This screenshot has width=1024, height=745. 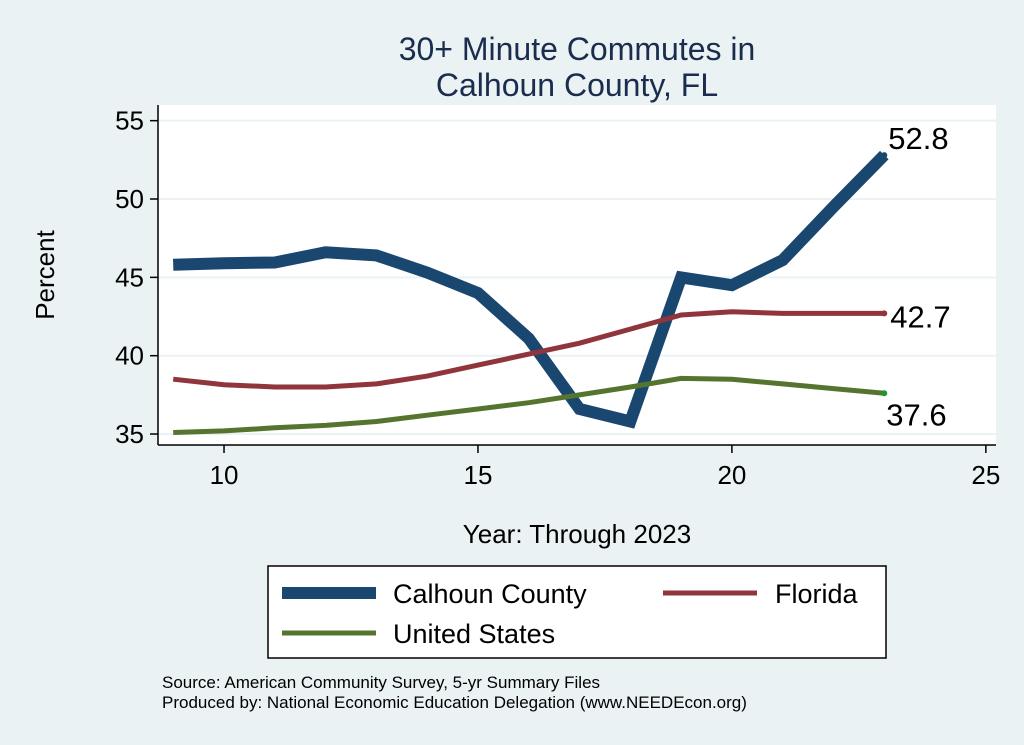 What do you see at coordinates (577, 49) in the screenshot?
I see `chart-title-line-1: 30+ Minute Commutes in` at bounding box center [577, 49].